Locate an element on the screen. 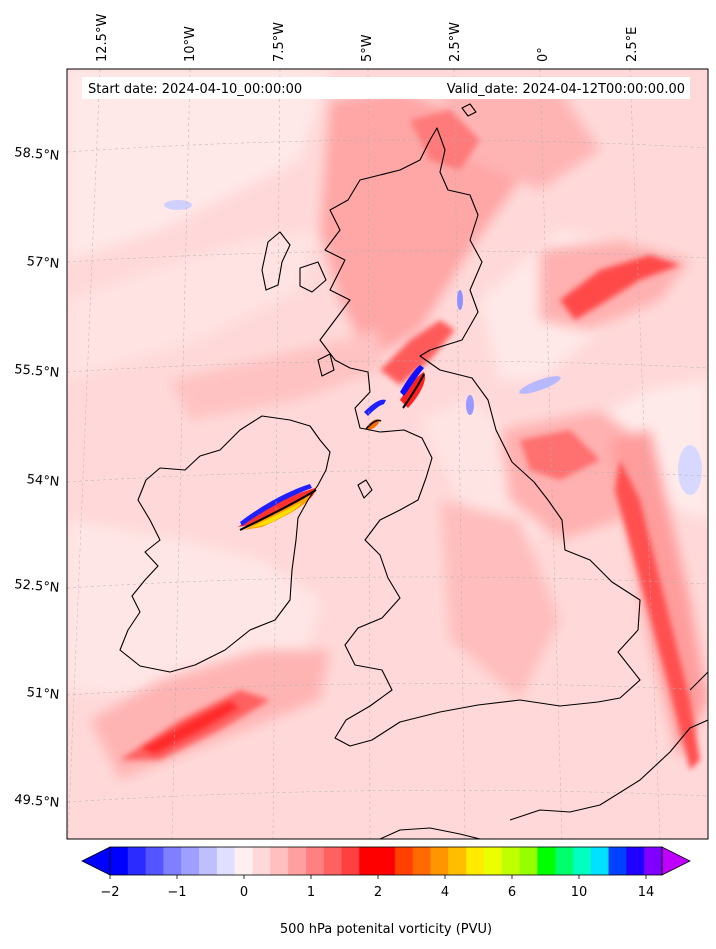 The width and height of the screenshot is (716, 949). colorbar-extend-max is located at coordinates (676, 861).